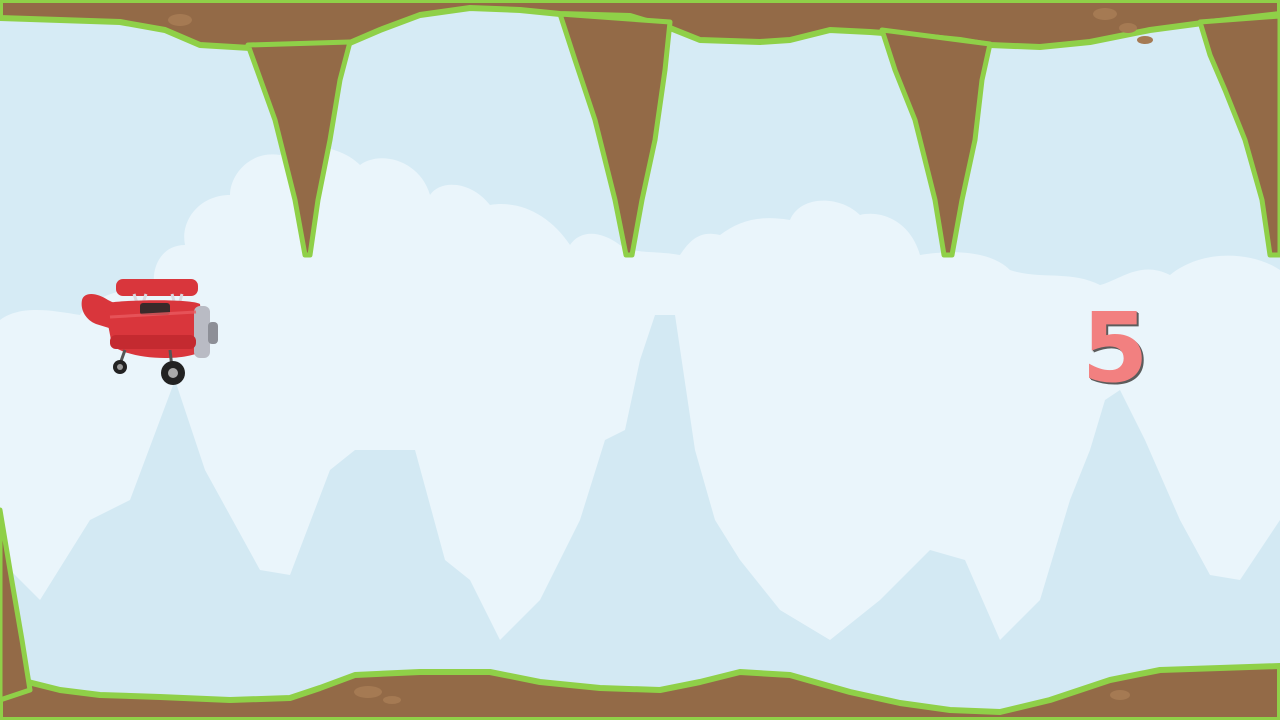 The image size is (1280, 720). Describe the element at coordinates (16, 605) in the screenshot. I see `ground-spike` at that location.